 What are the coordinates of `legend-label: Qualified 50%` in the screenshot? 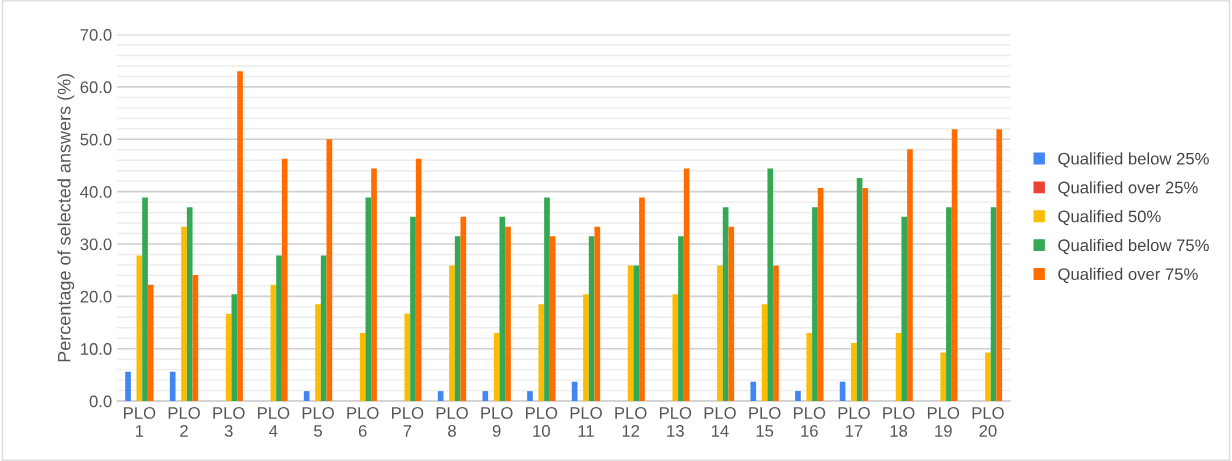 It's located at (1109, 218).